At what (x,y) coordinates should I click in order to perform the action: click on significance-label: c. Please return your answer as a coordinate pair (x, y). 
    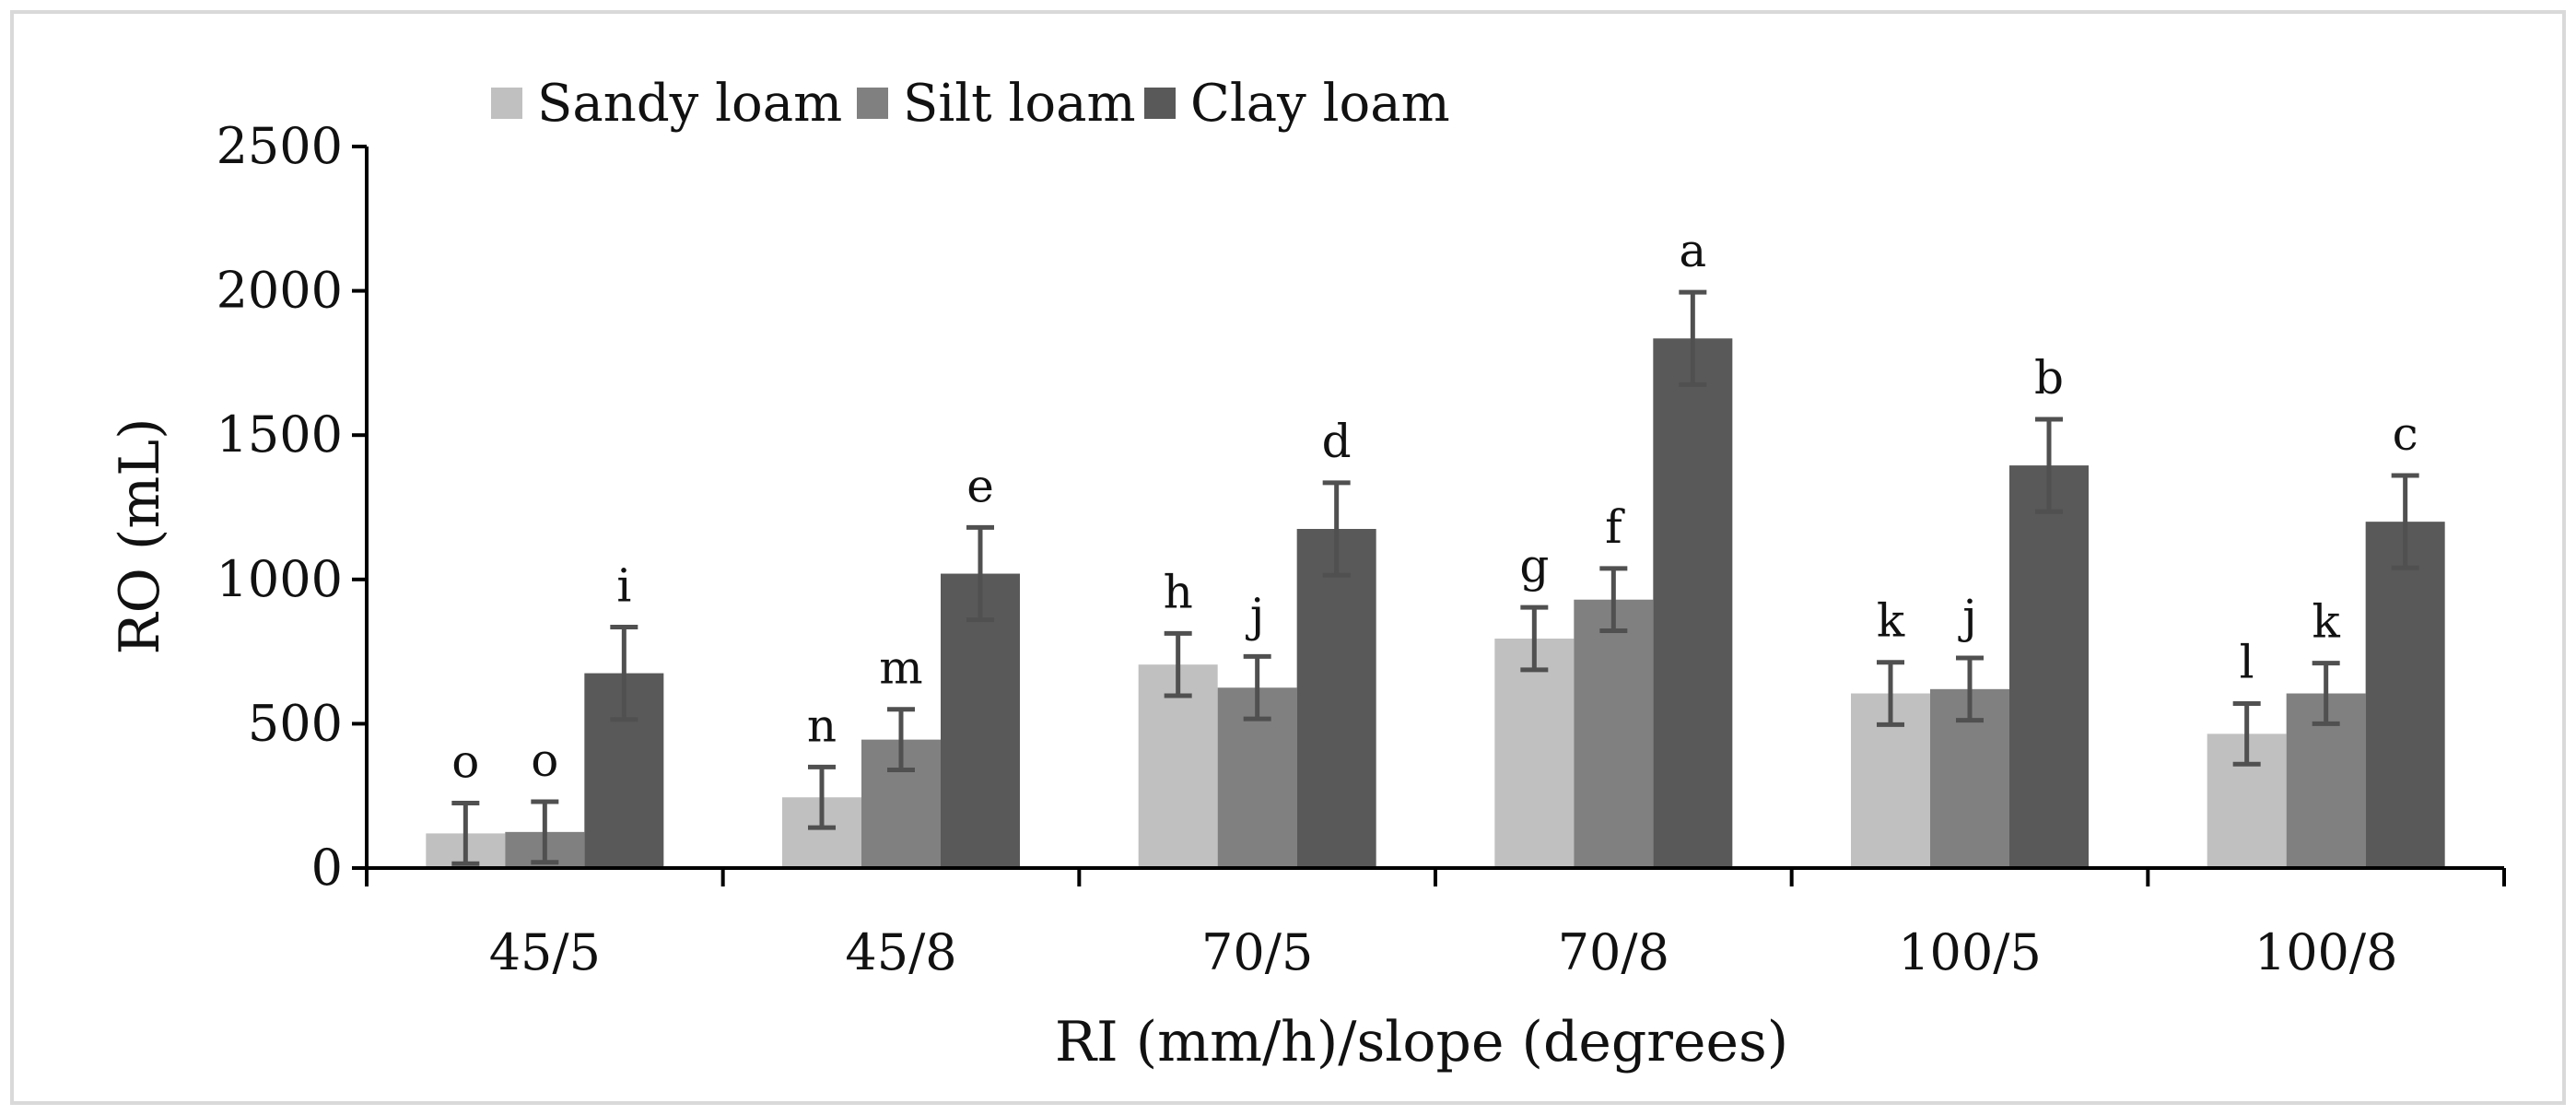
    Looking at the image, I should click on (2405, 434).